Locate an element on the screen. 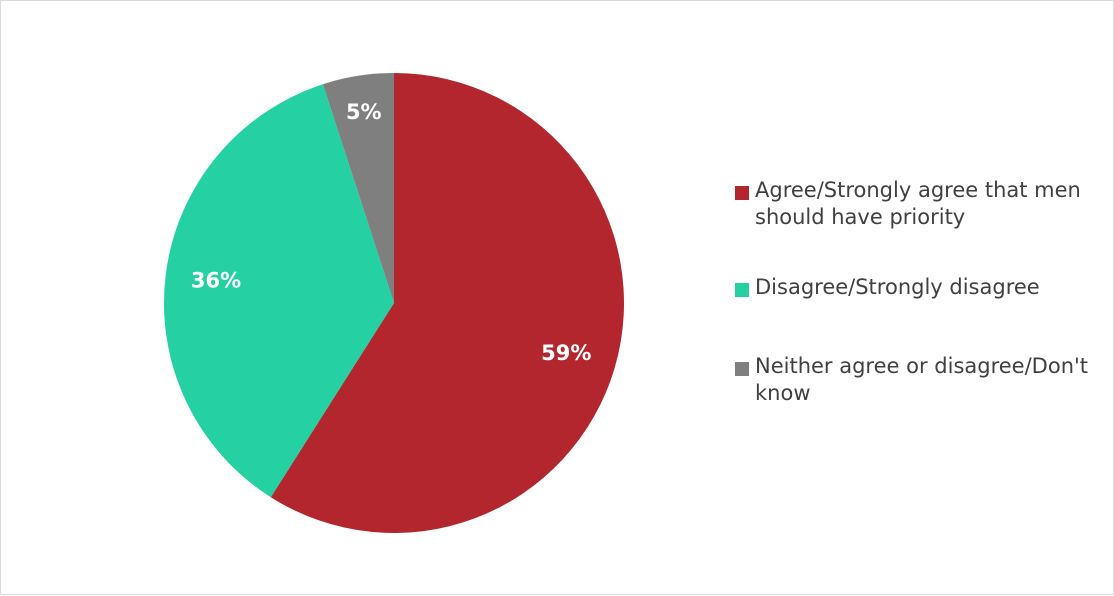  pie-label-disagree: 36% is located at coordinates (216, 281).